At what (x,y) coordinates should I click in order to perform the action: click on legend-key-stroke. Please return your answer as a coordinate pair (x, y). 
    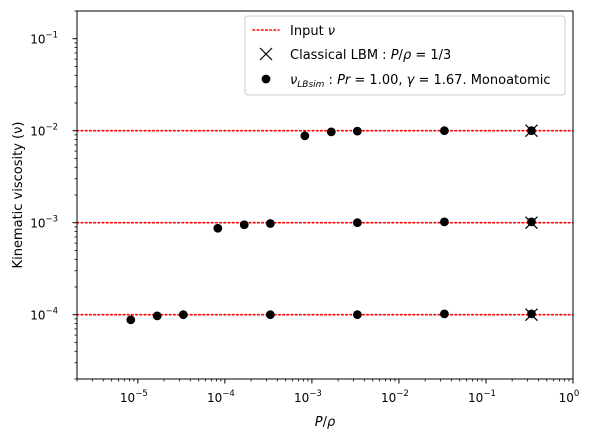
    Looking at the image, I should click on (266, 54).